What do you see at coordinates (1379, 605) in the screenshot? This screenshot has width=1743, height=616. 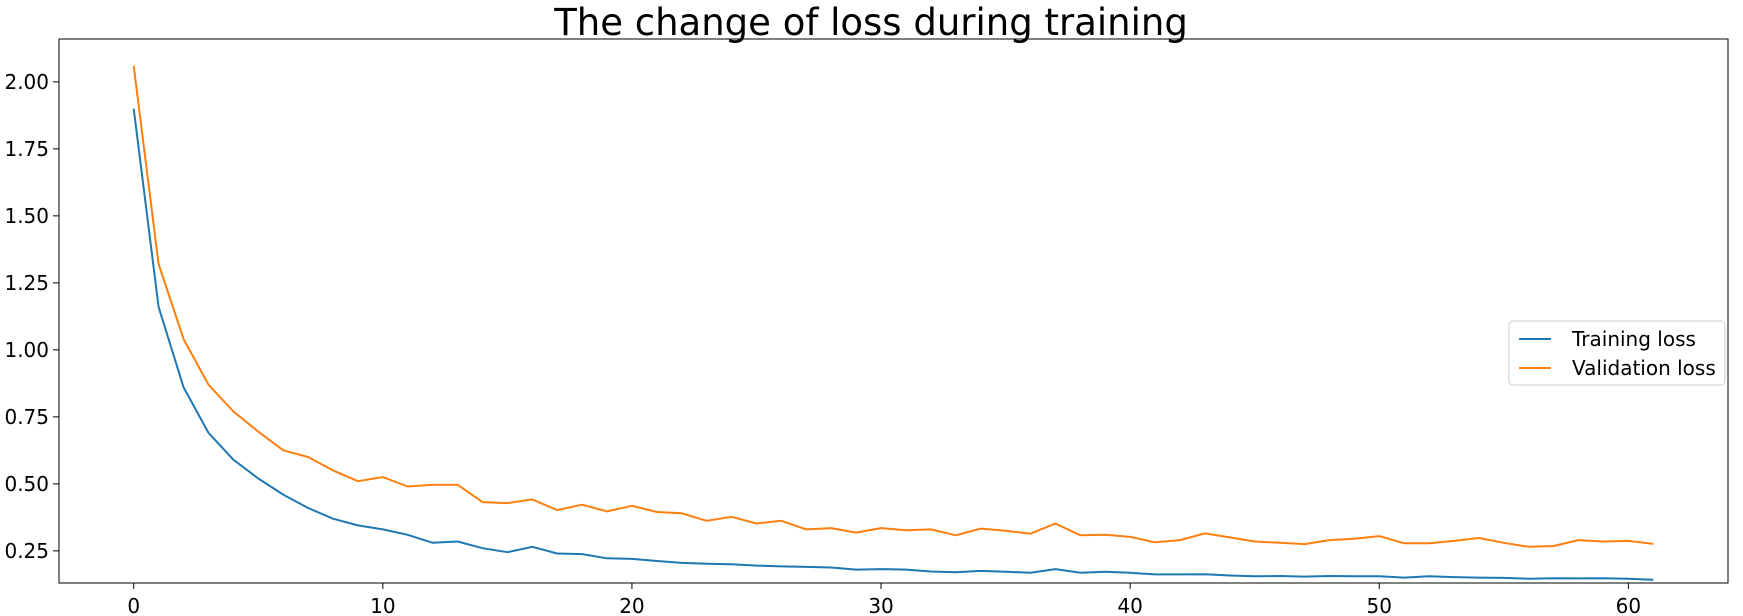 I see `x-tick-label: 50` at bounding box center [1379, 605].